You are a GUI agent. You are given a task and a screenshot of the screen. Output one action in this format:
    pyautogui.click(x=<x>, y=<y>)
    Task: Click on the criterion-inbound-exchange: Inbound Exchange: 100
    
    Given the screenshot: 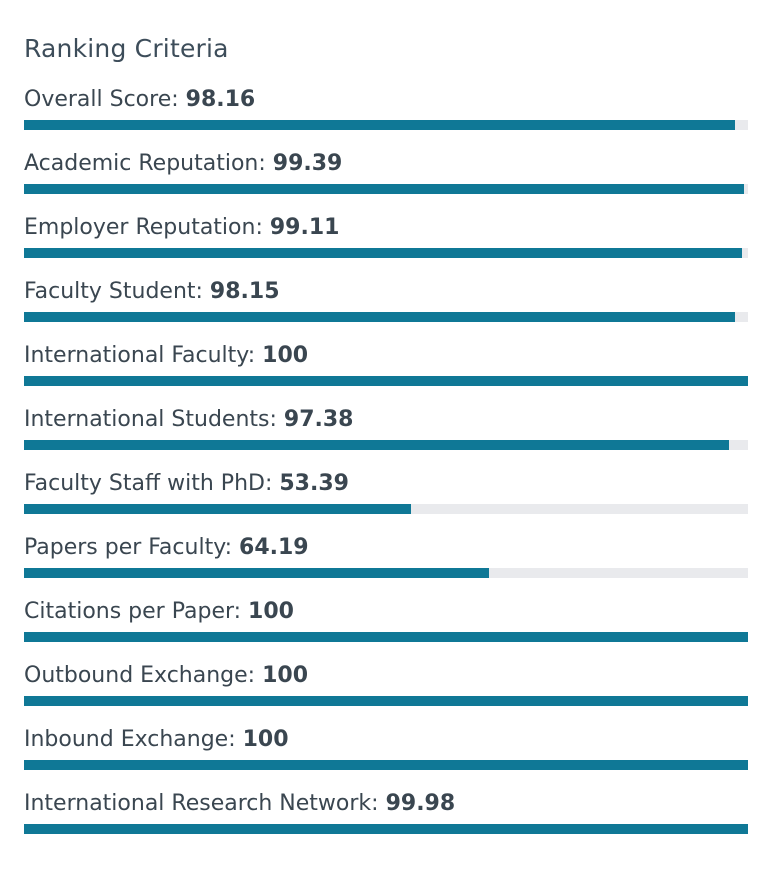 What is the action you would take?
    pyautogui.click(x=386, y=758)
    